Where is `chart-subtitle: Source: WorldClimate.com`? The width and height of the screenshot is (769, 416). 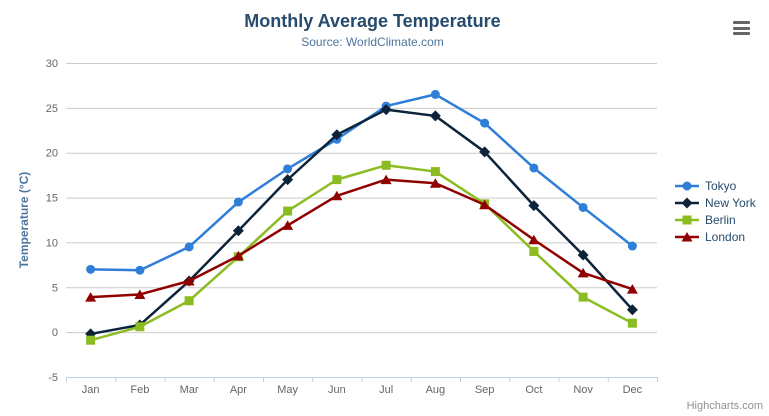
chart-subtitle: Source: WorldClimate.com is located at coordinates (372, 42).